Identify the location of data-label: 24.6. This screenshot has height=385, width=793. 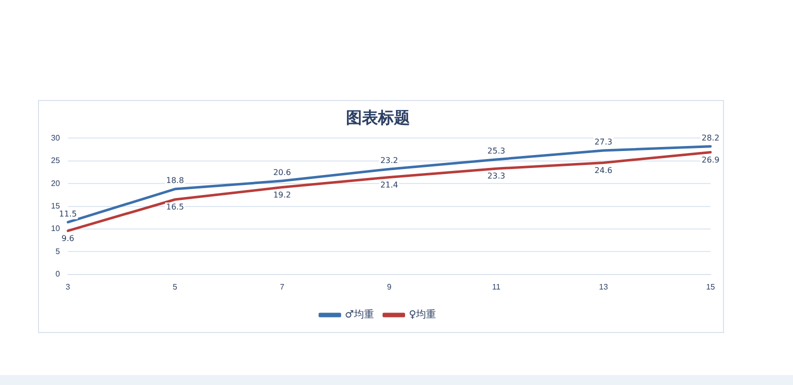
(603, 170).